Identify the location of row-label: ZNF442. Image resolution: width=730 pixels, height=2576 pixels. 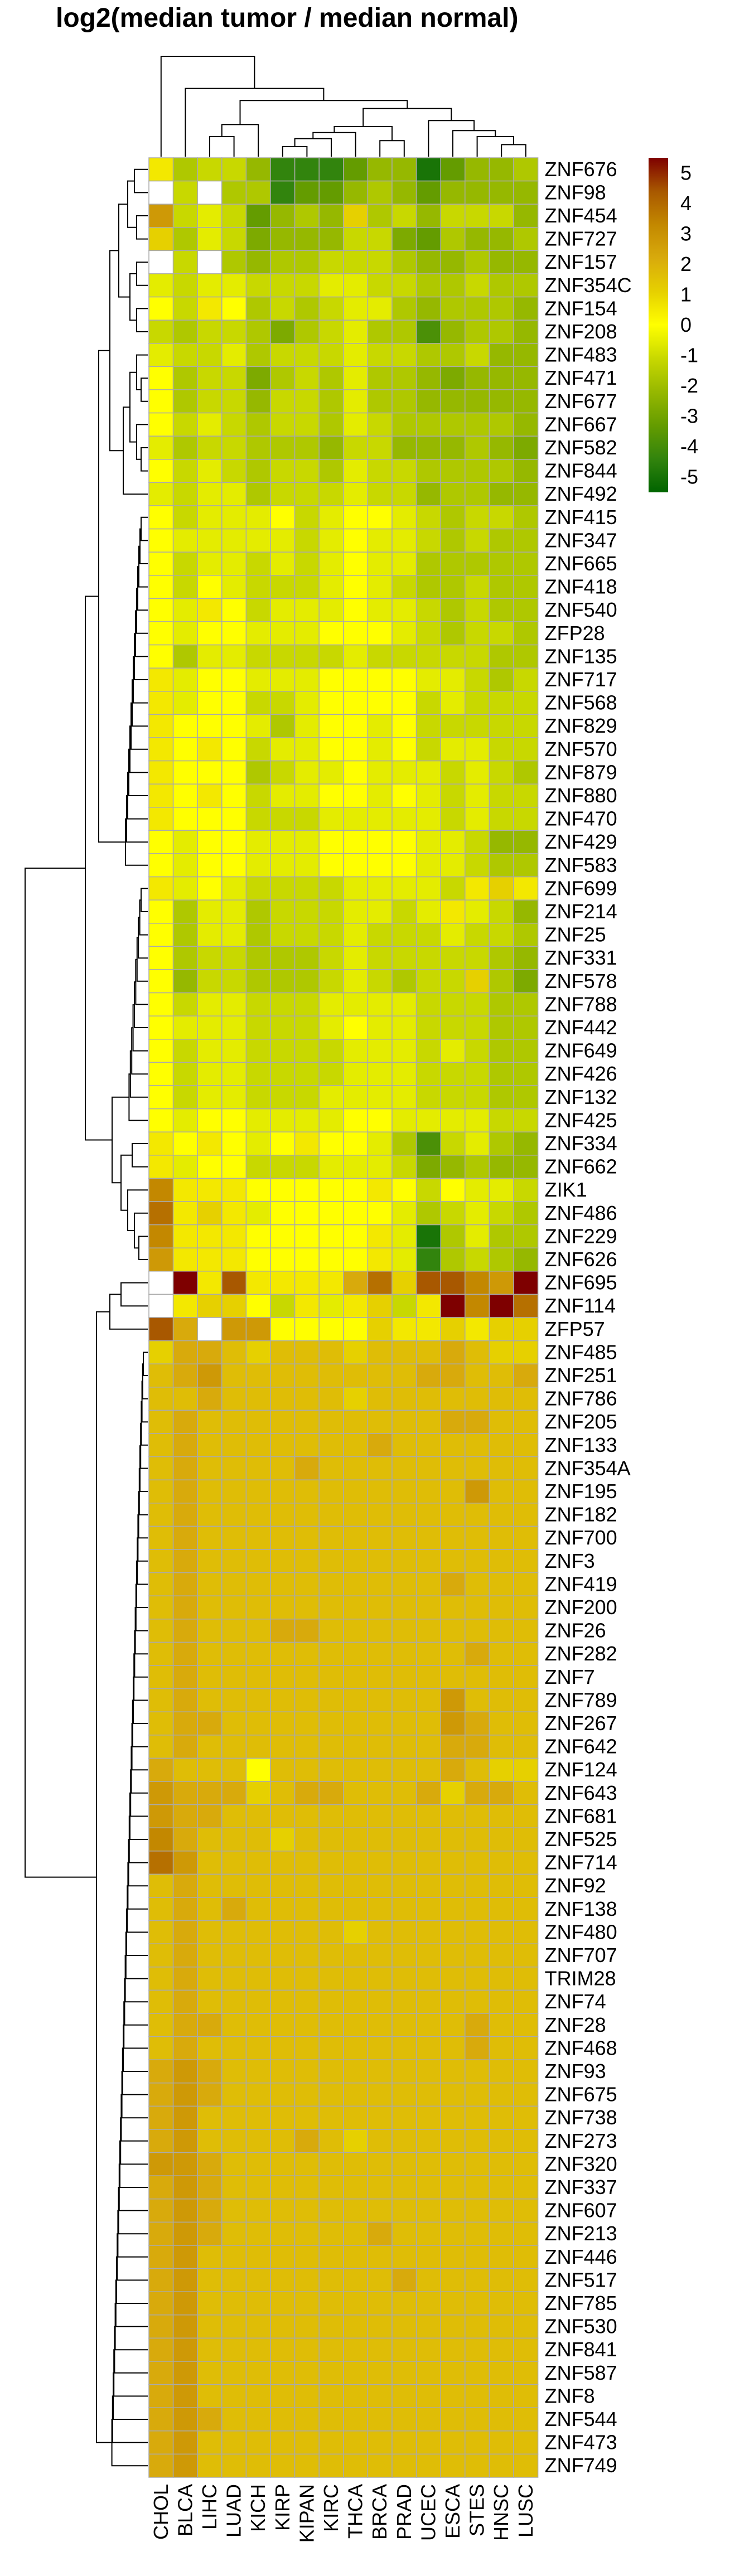
(581, 1027).